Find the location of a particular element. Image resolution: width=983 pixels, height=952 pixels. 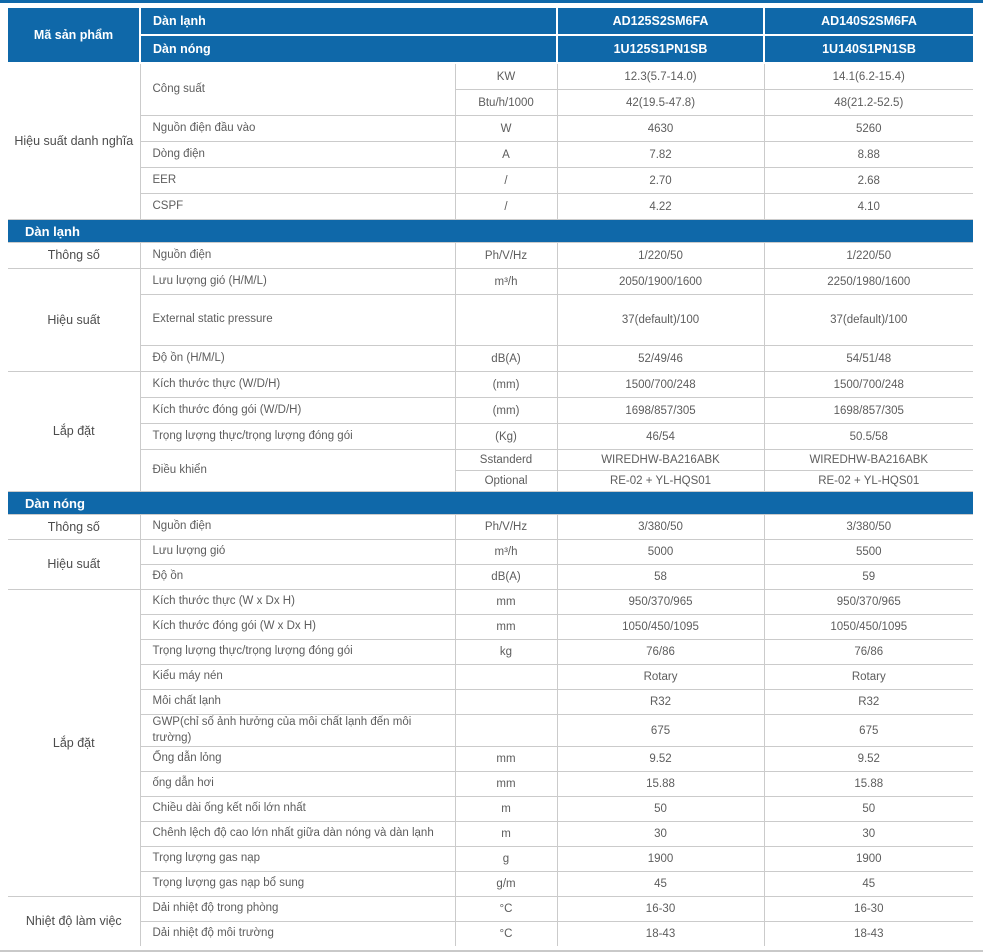

param-cell: Trọng lượng gas nạp bổ sung is located at coordinates (297, 884).